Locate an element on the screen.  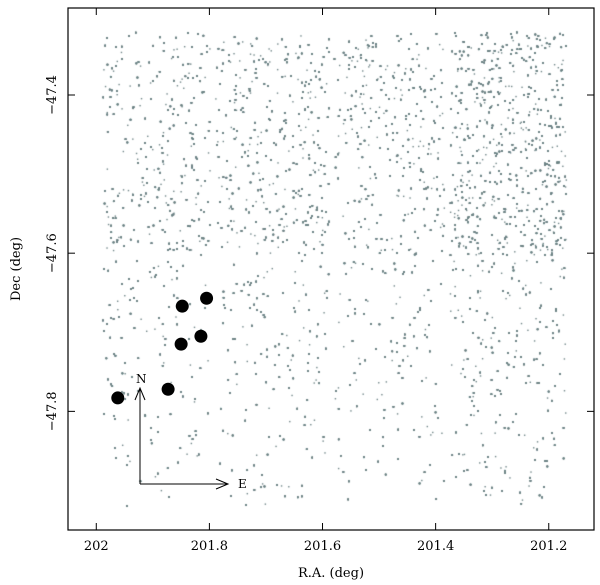
x-tick-label-0: 201.2 is located at coordinates (548, 546).